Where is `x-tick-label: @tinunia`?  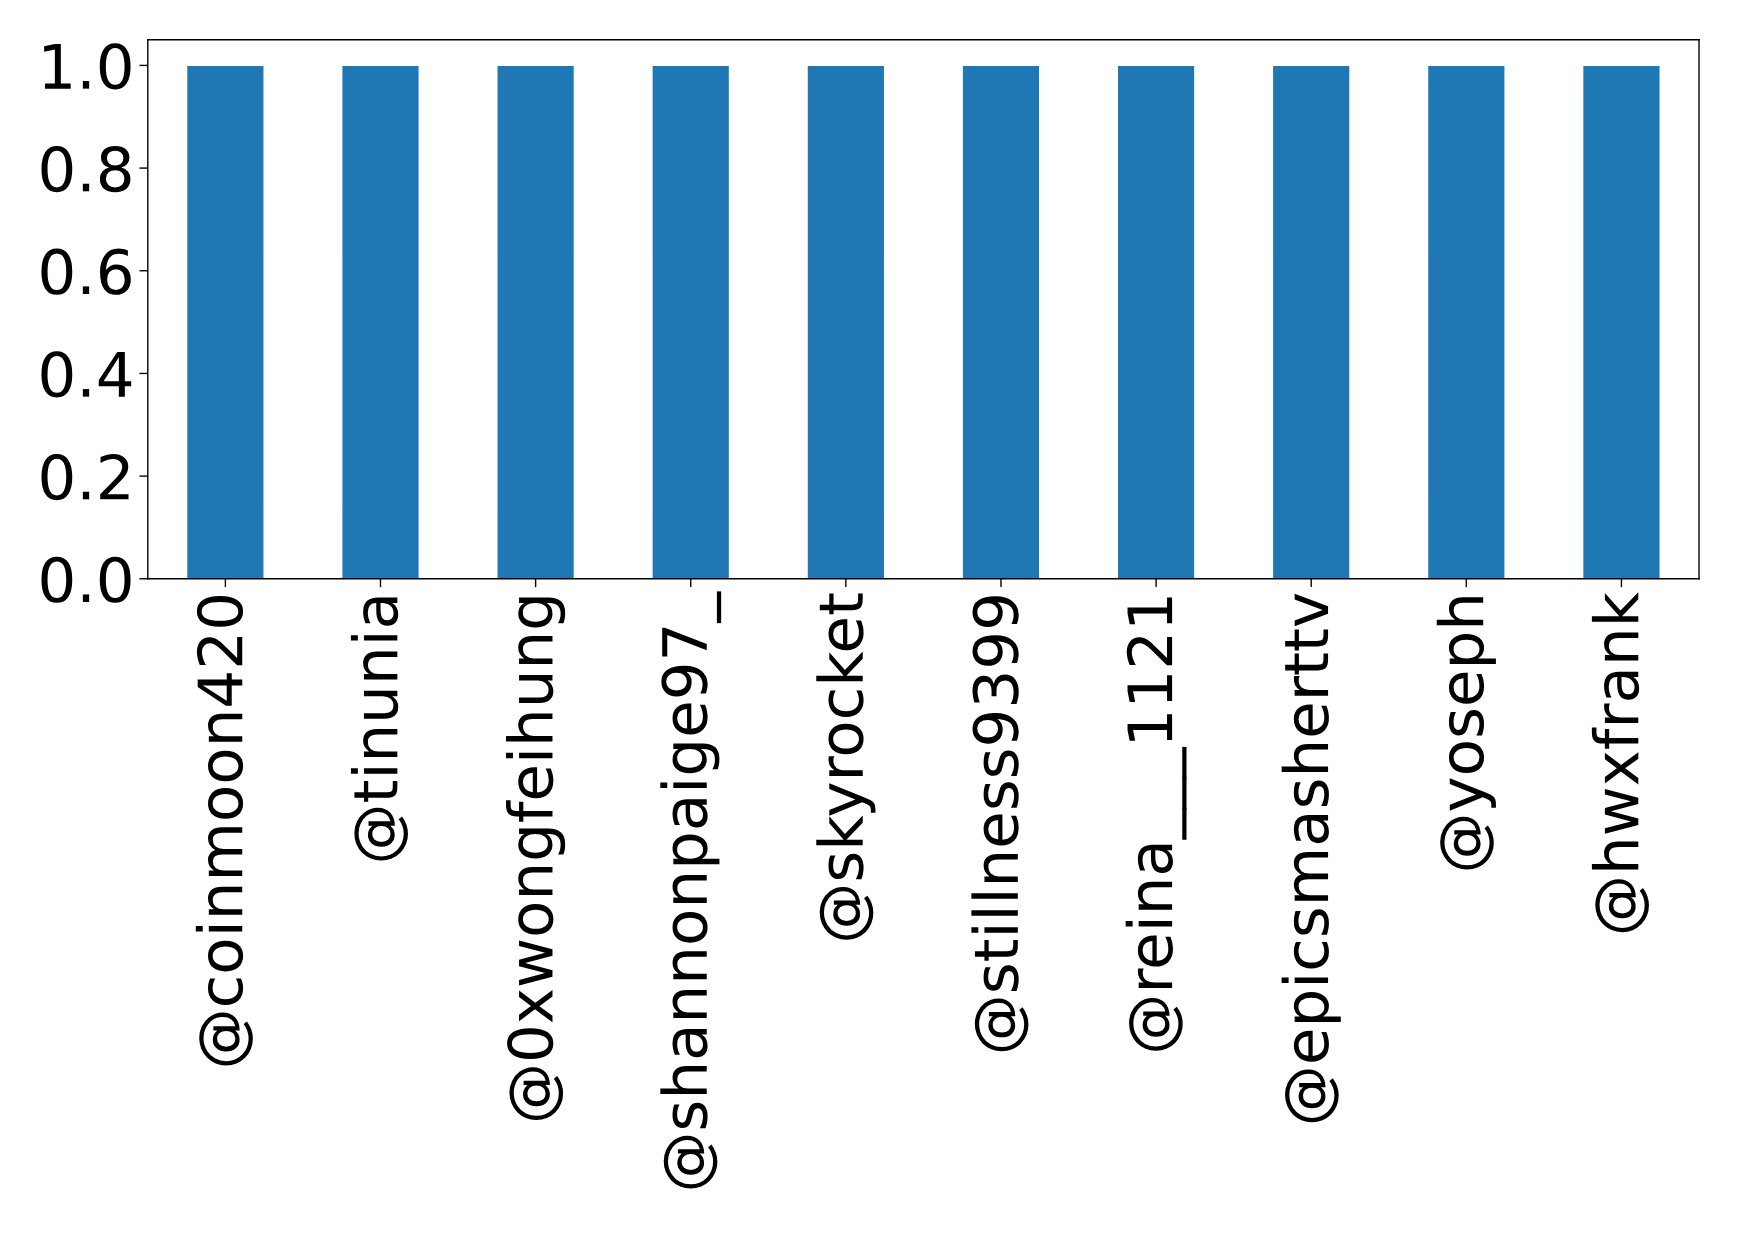 x-tick-label: @tinunia is located at coordinates (379, 729).